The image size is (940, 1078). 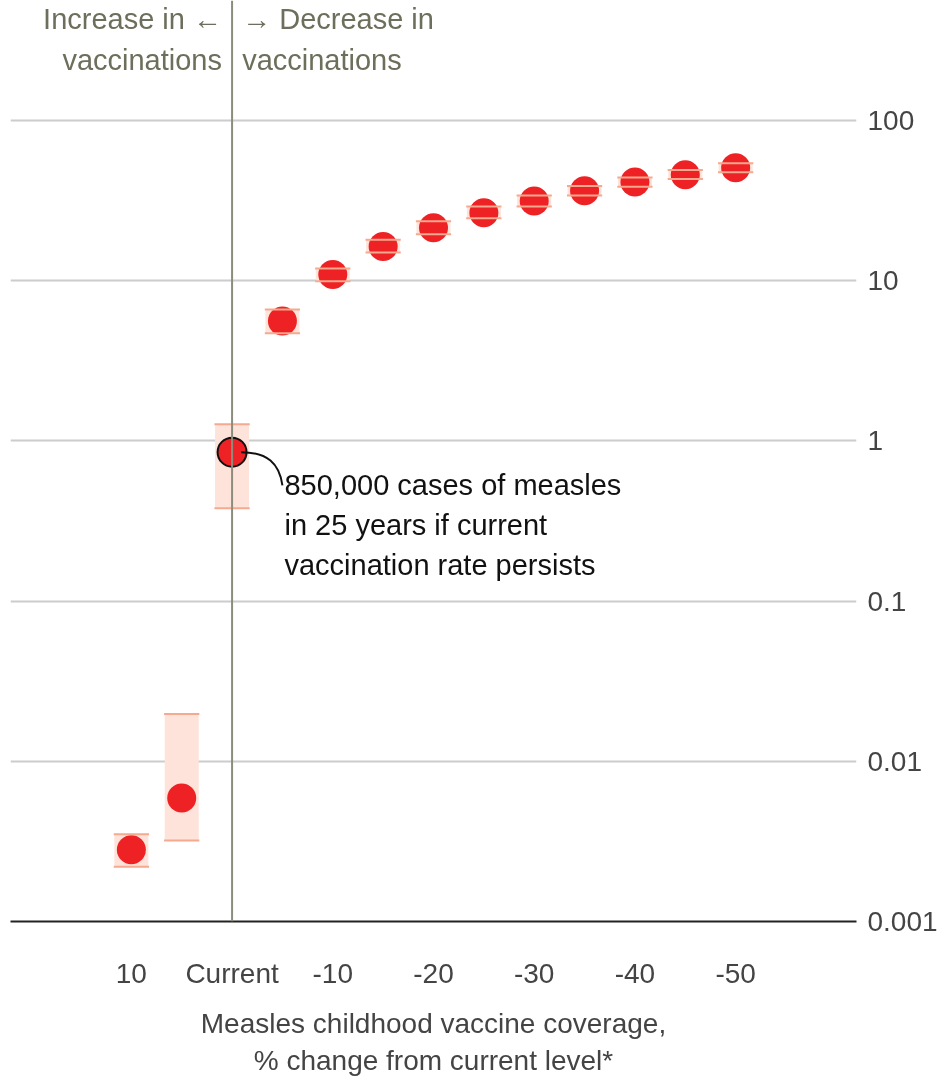 I want to click on x-tick-label: -10, so click(x=333, y=973).